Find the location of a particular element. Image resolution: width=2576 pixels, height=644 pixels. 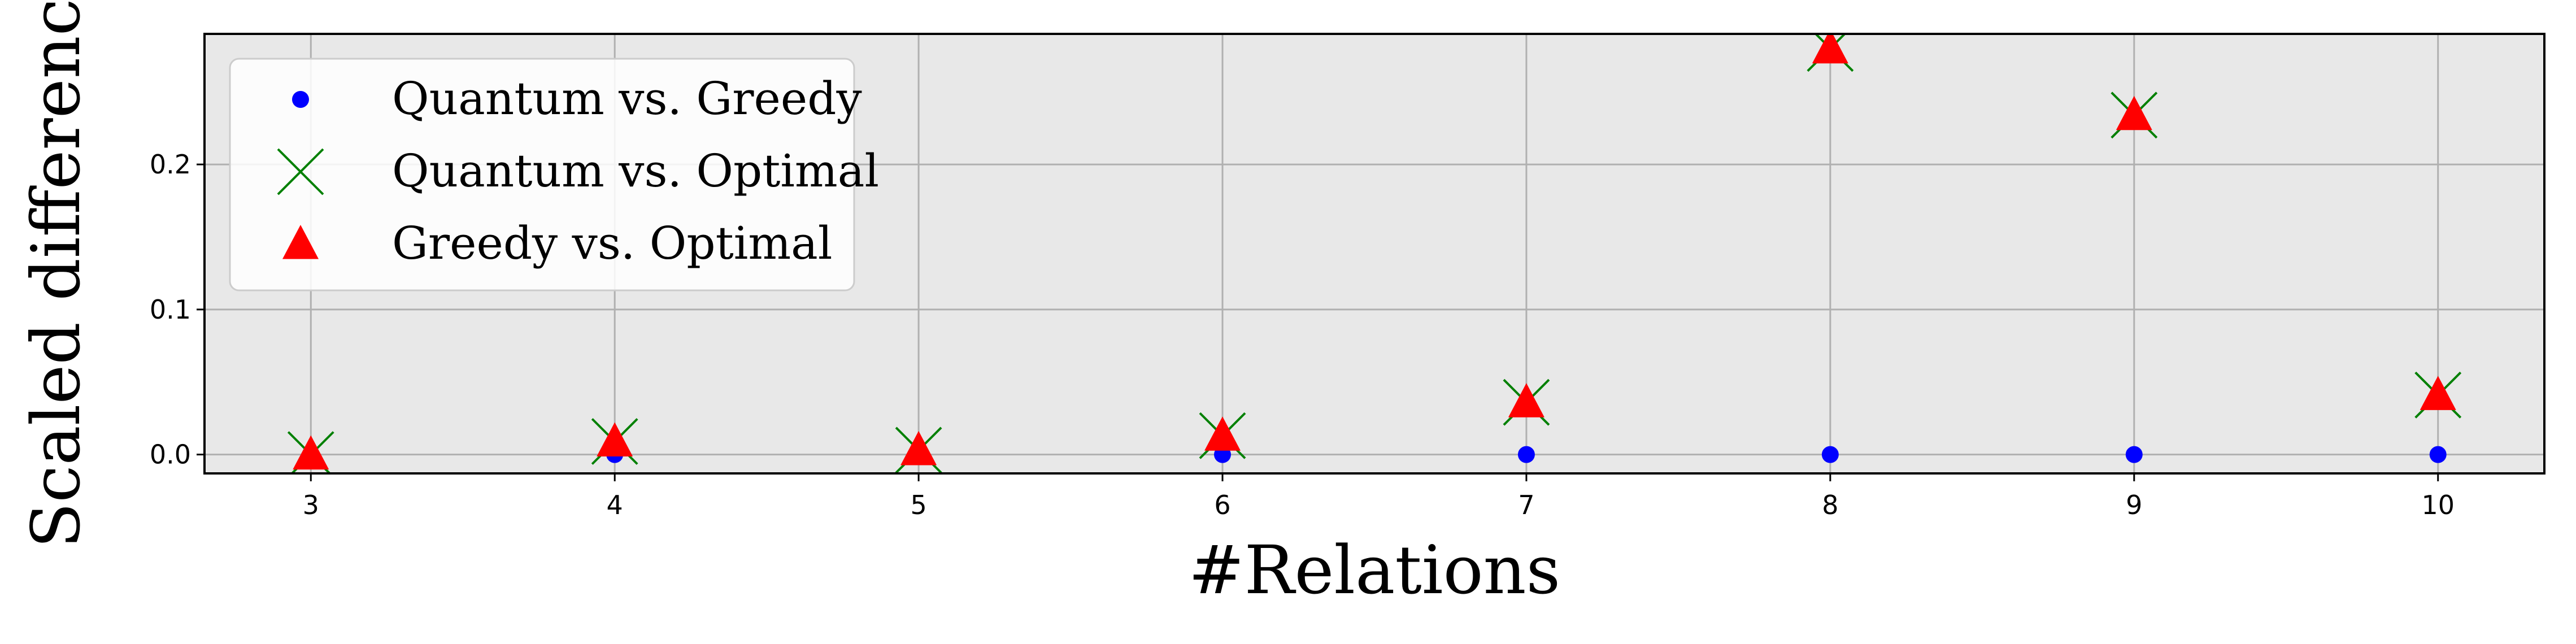

x-tick-label: 5 is located at coordinates (918, 505).